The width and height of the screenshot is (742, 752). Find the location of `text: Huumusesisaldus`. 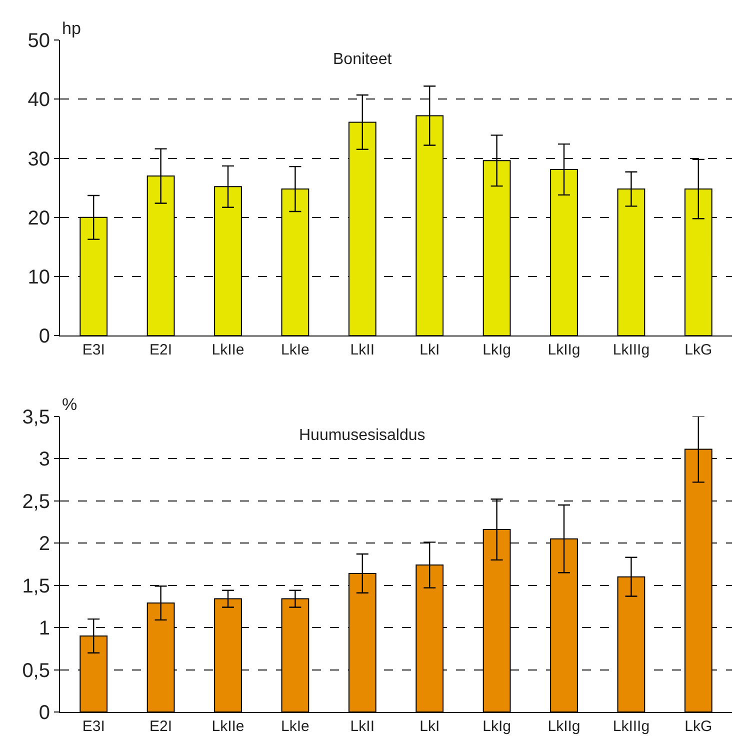

text: Huumusesisaldus is located at coordinates (362, 435).